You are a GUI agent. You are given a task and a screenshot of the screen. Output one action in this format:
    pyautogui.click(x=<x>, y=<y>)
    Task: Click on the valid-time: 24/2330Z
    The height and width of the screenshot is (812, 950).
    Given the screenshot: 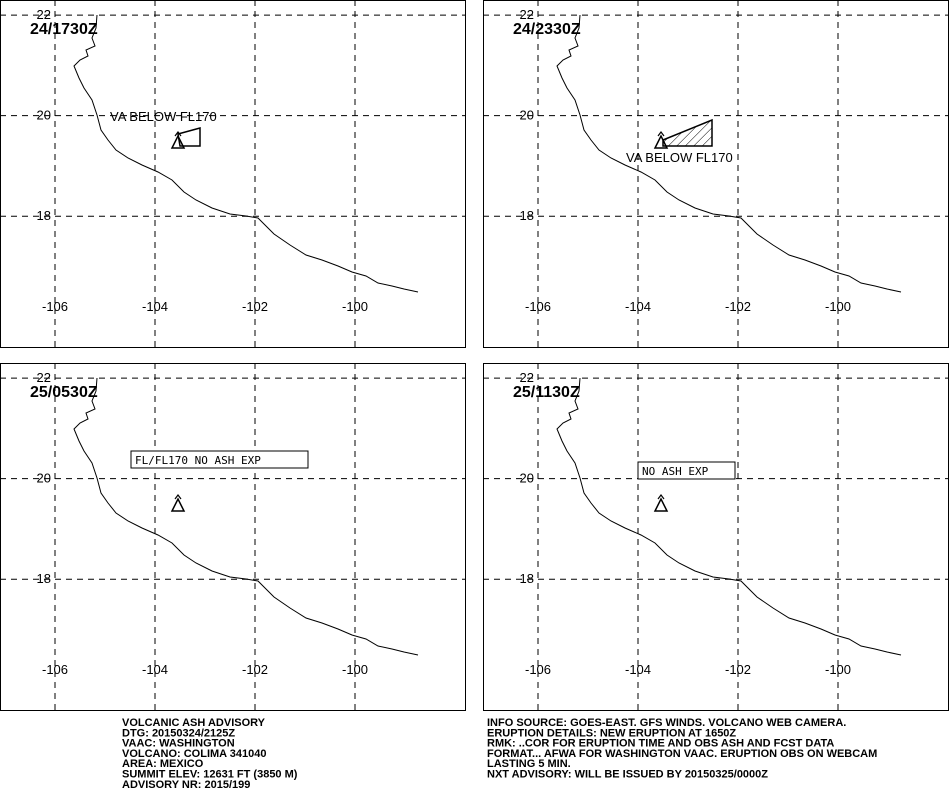 What is the action you would take?
    pyautogui.click(x=547, y=29)
    